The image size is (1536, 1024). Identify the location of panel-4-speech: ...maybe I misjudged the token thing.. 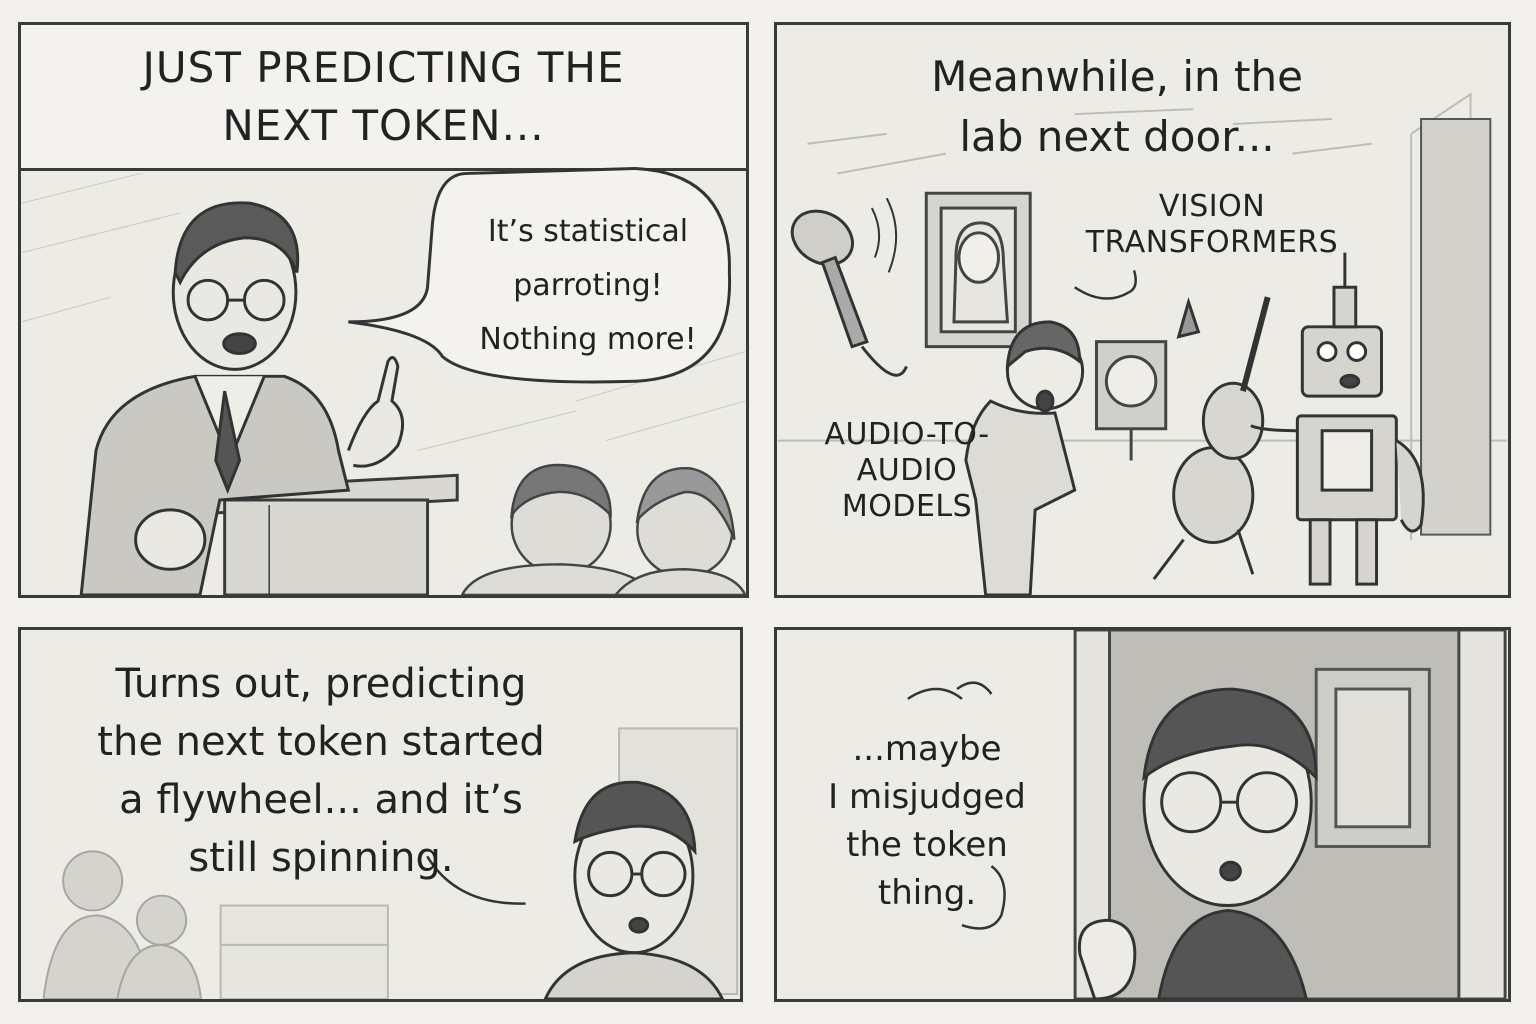
(927, 821).